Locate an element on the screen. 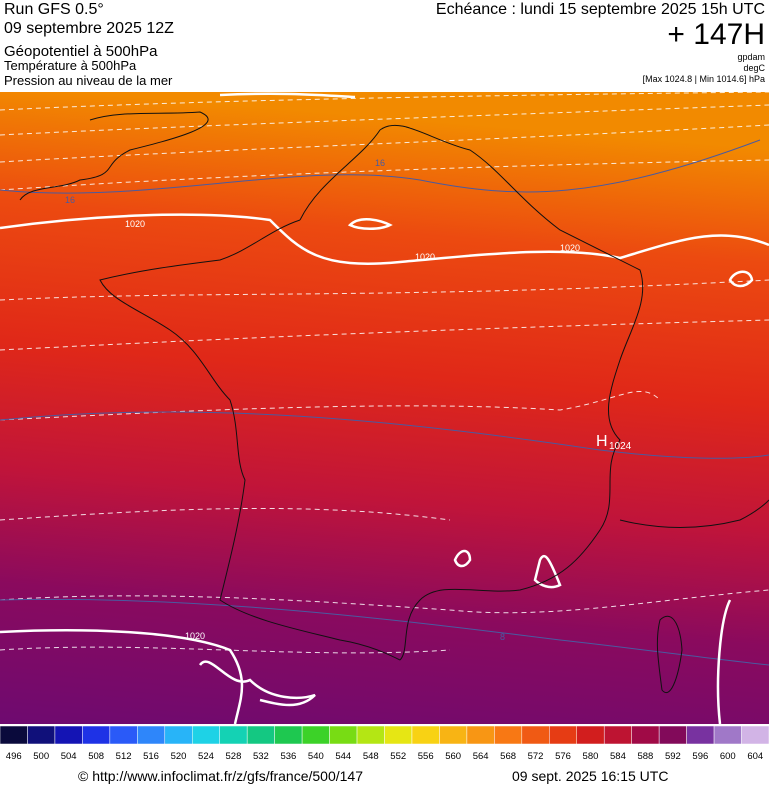  colorbar-label: 504 is located at coordinates (69, 756).